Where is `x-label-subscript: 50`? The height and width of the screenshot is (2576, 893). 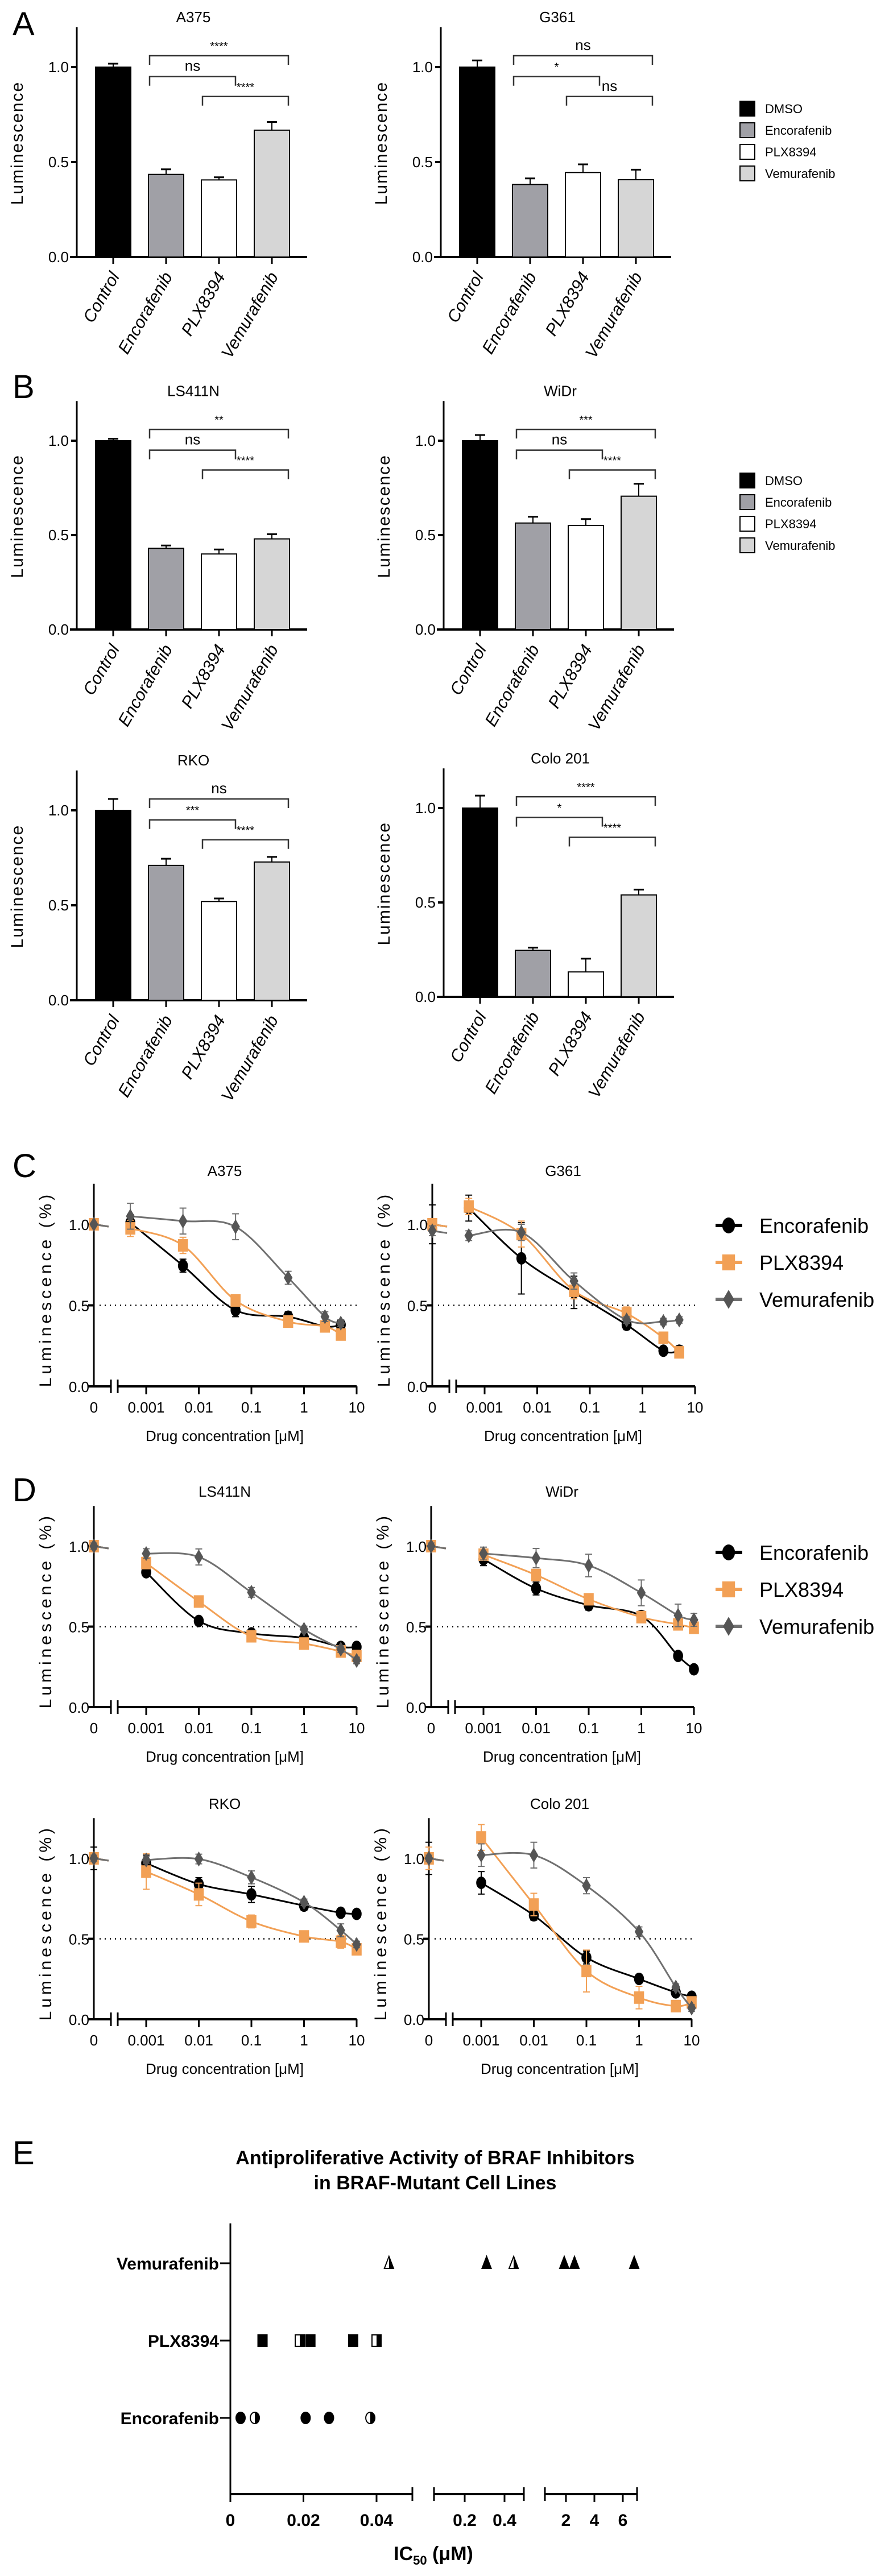 x-label-subscript: 50 is located at coordinates (420, 2560).